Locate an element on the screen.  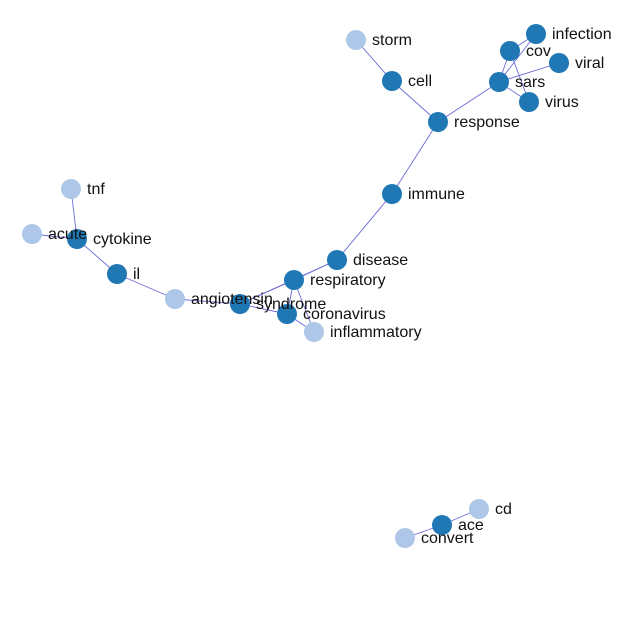
node-cov is located at coordinates (510, 51).